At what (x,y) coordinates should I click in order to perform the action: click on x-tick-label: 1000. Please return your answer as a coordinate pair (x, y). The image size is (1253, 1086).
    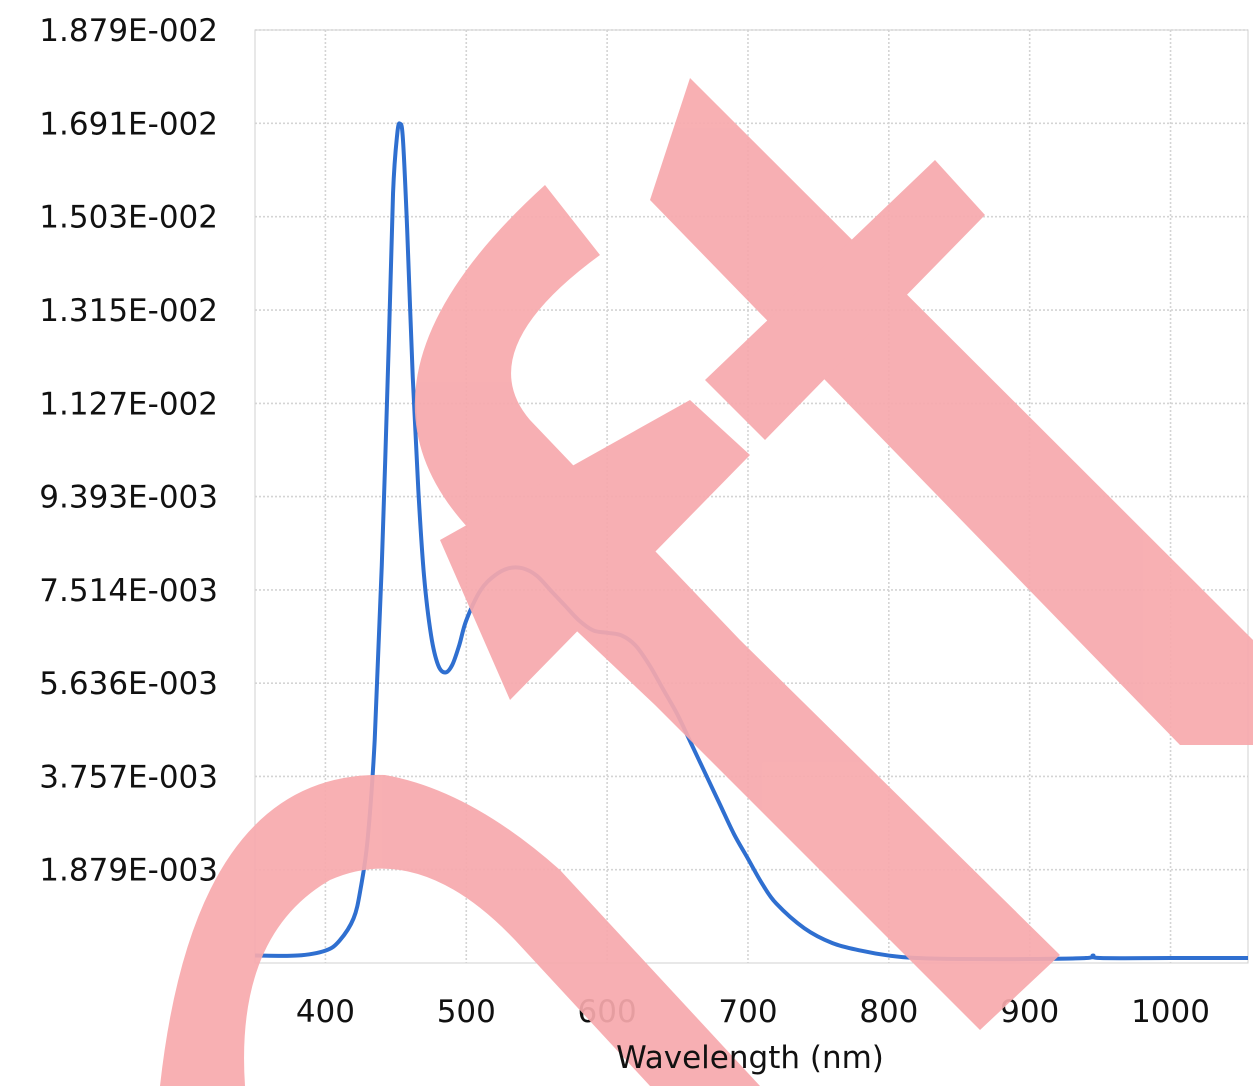
    Looking at the image, I should click on (1170, 1012).